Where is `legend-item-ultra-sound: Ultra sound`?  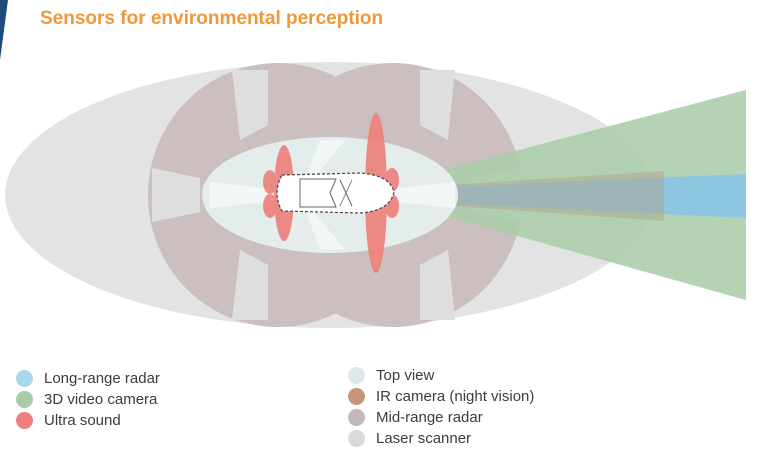
legend-item-ultra-sound: Ultra sound is located at coordinates (88, 420).